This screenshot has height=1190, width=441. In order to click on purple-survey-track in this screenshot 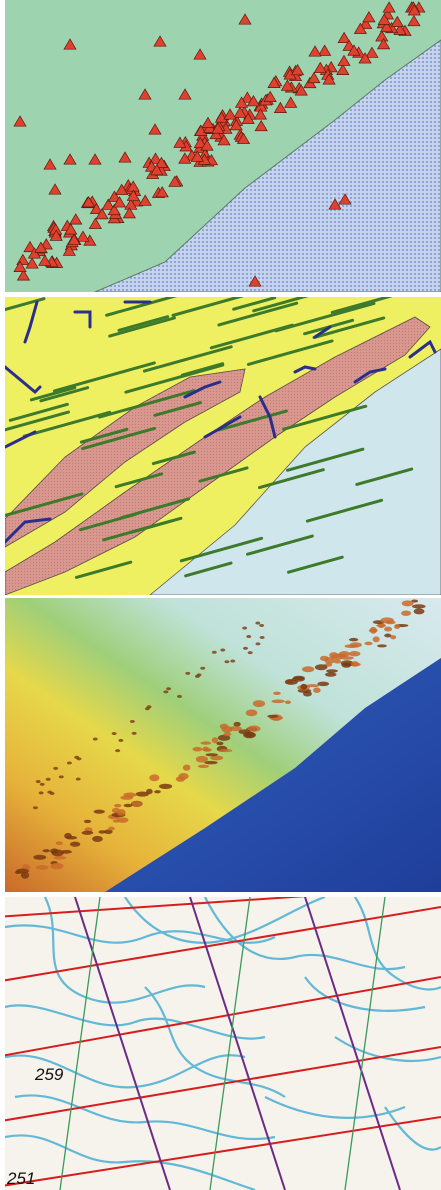, I will do `click(237, 1043)`.